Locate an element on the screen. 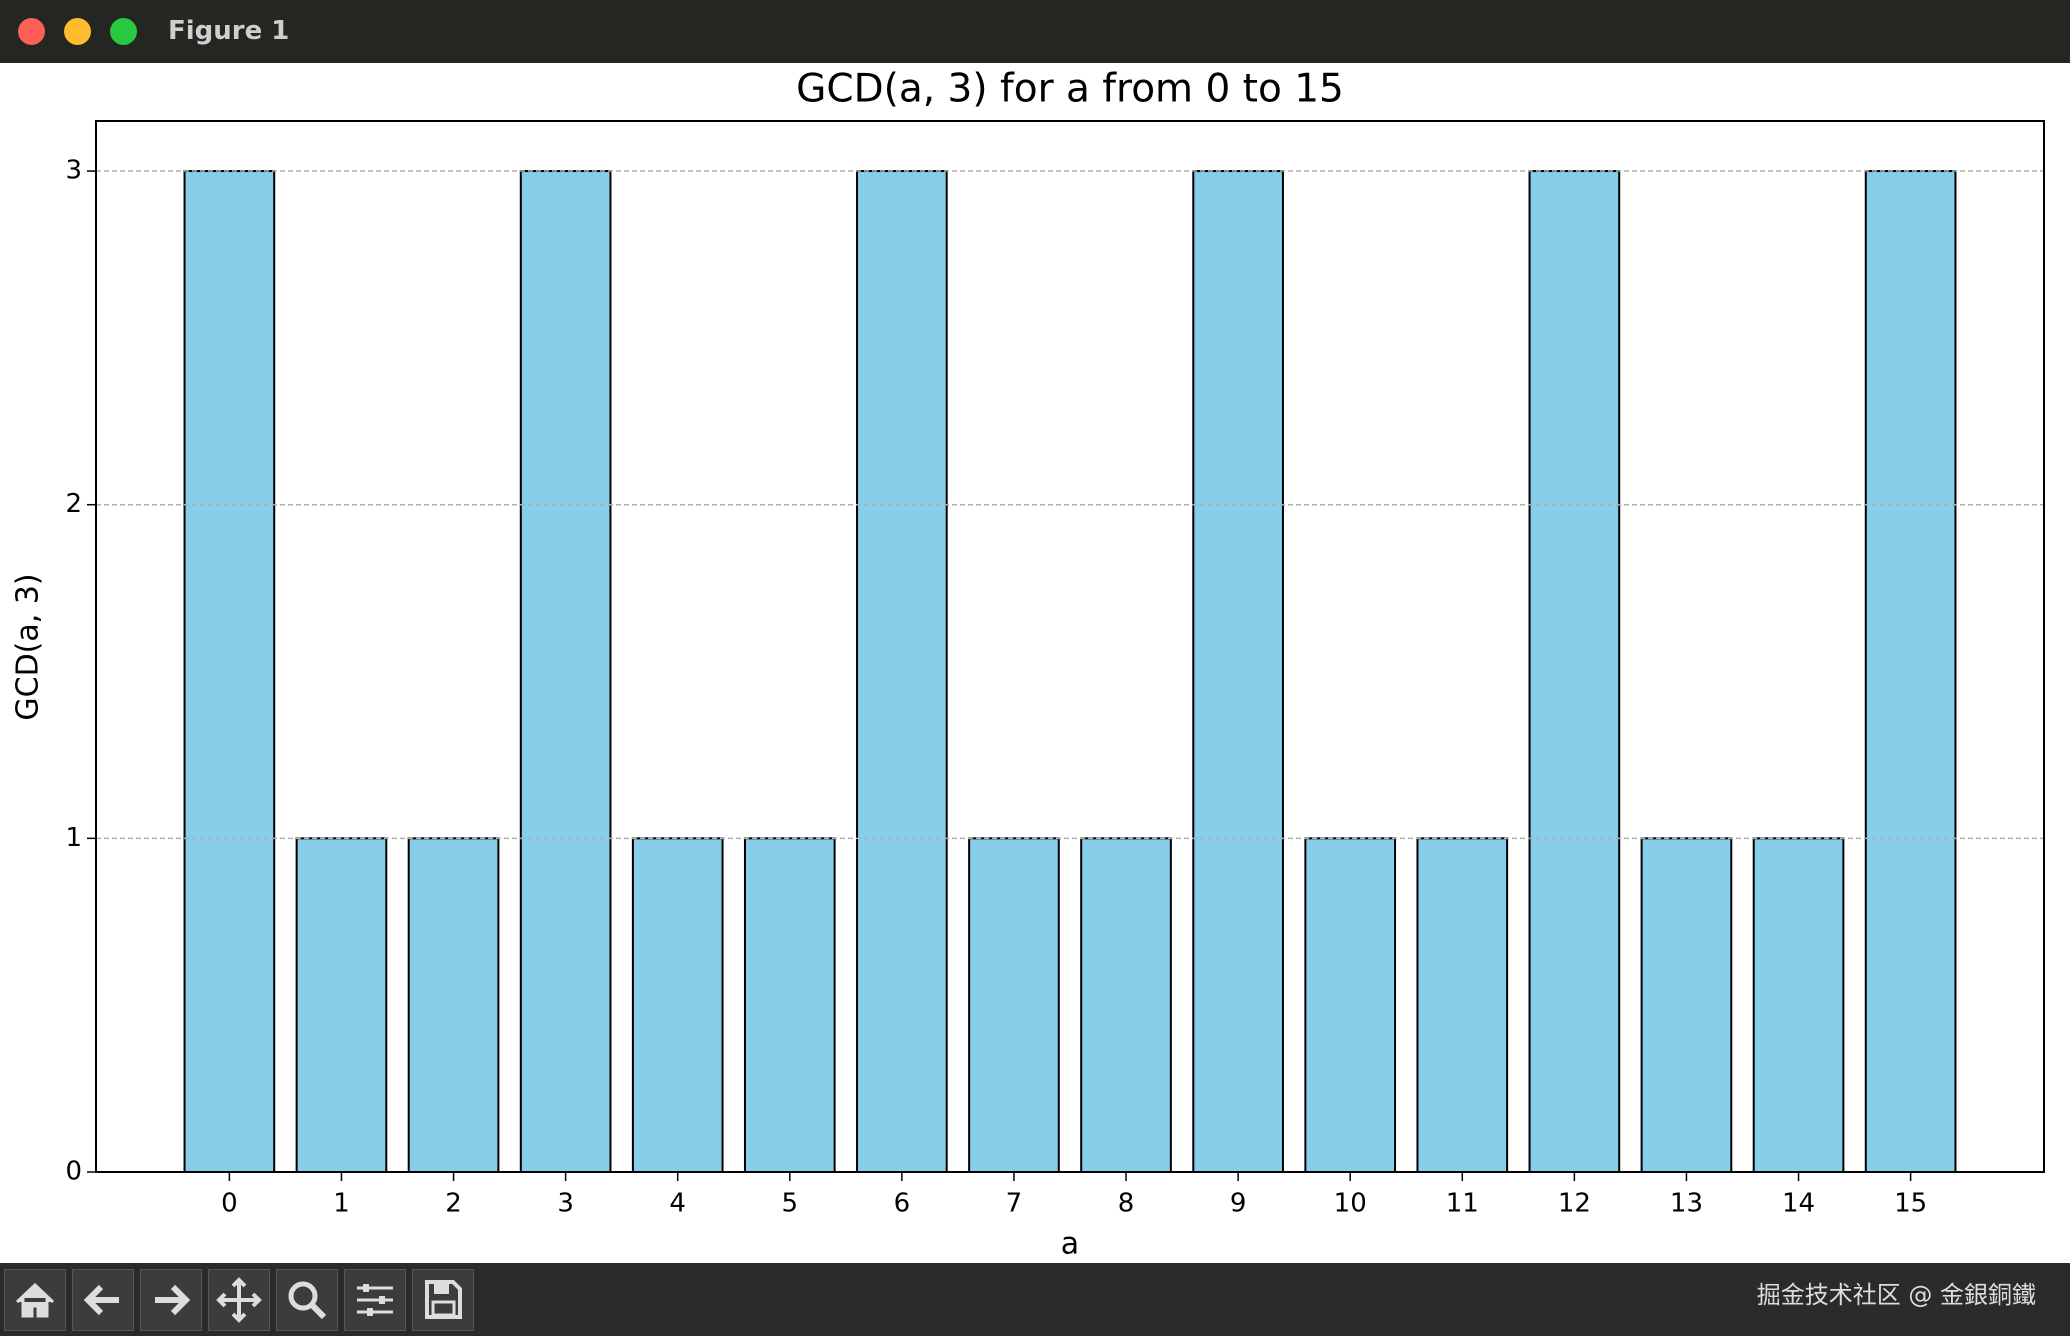  pan-button is located at coordinates (239, 1300).